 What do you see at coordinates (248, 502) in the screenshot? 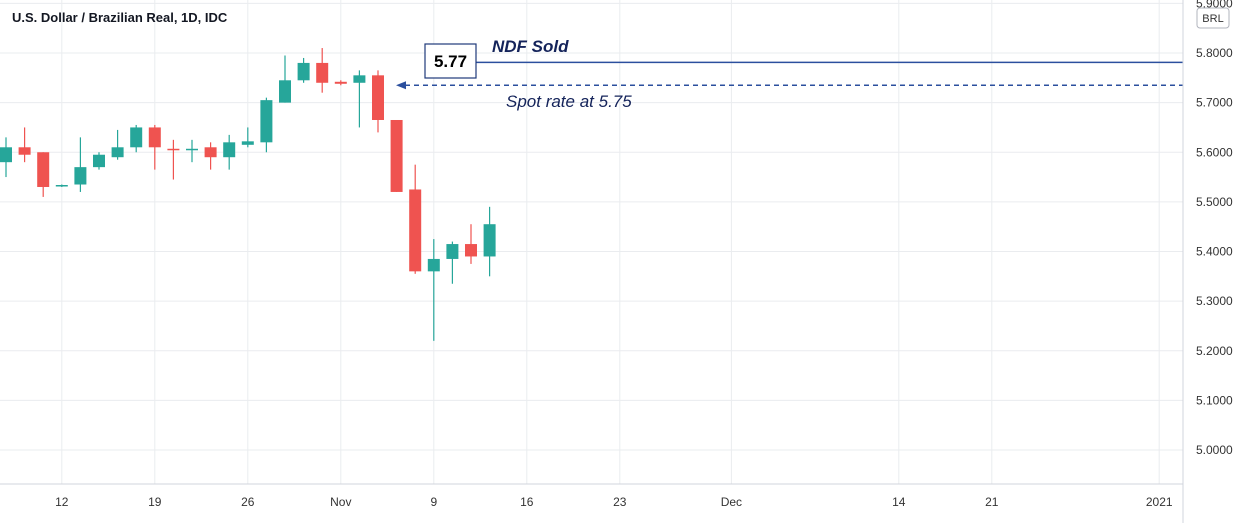
I see `x-tick-label: 26` at bounding box center [248, 502].